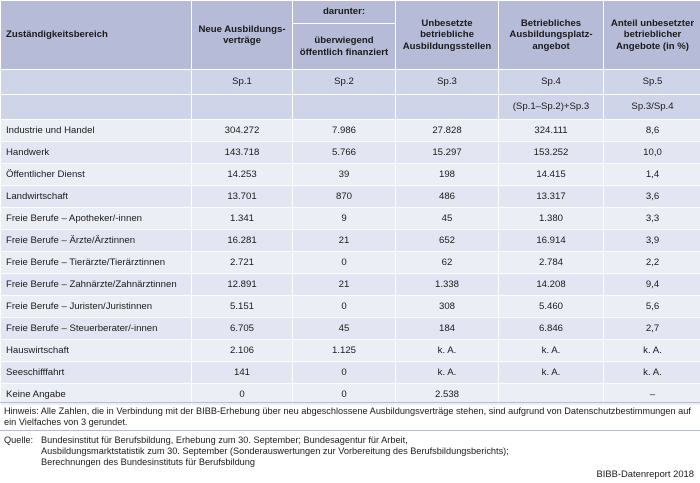  What do you see at coordinates (447, 394) in the screenshot?
I see `cell-sp3: 2.538` at bounding box center [447, 394].